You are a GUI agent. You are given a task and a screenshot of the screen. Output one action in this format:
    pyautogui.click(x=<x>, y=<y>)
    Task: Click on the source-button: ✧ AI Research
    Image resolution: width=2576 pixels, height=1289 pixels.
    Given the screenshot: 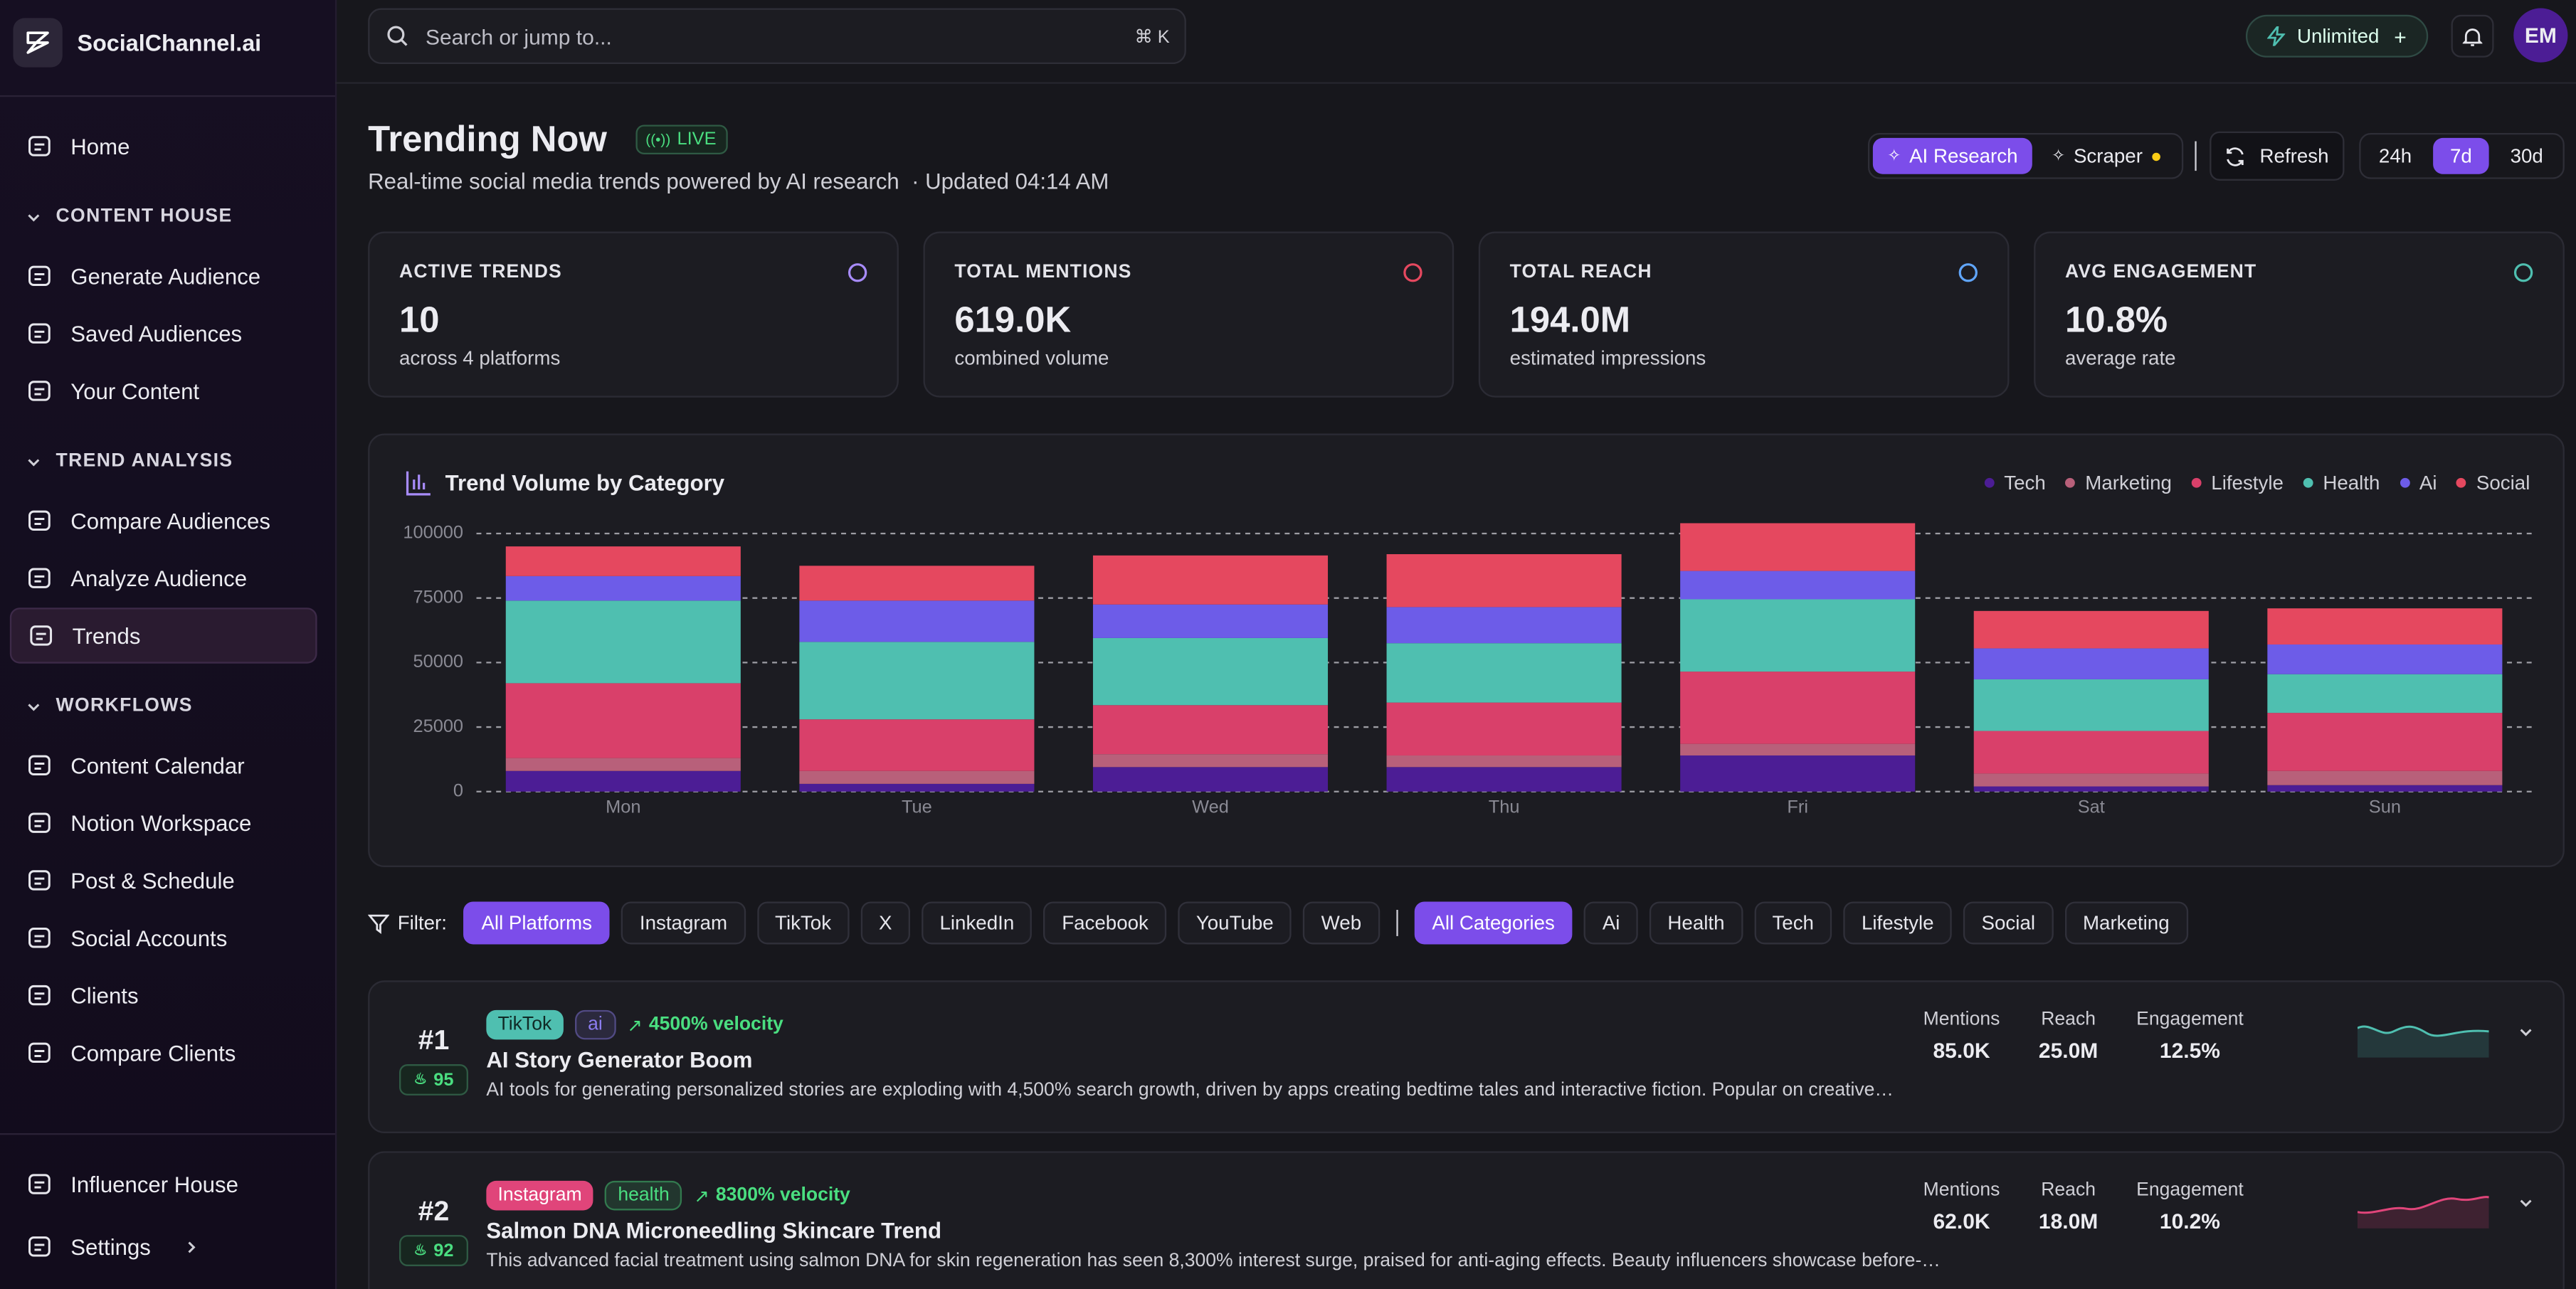 What is the action you would take?
    pyautogui.click(x=1952, y=155)
    